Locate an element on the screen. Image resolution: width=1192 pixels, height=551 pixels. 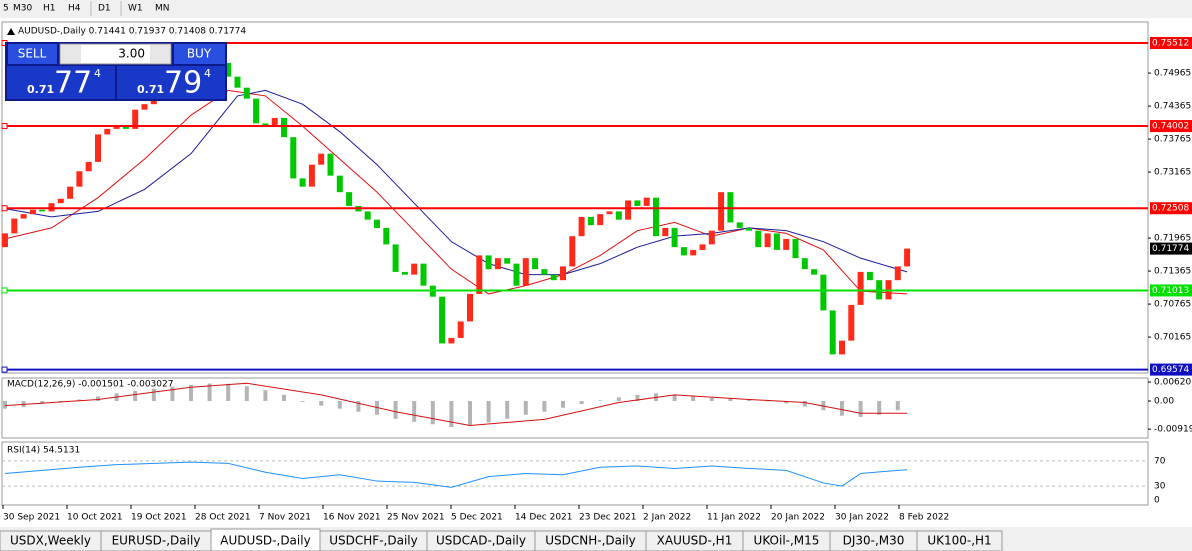
rsi-line is located at coordinates (456, 474).